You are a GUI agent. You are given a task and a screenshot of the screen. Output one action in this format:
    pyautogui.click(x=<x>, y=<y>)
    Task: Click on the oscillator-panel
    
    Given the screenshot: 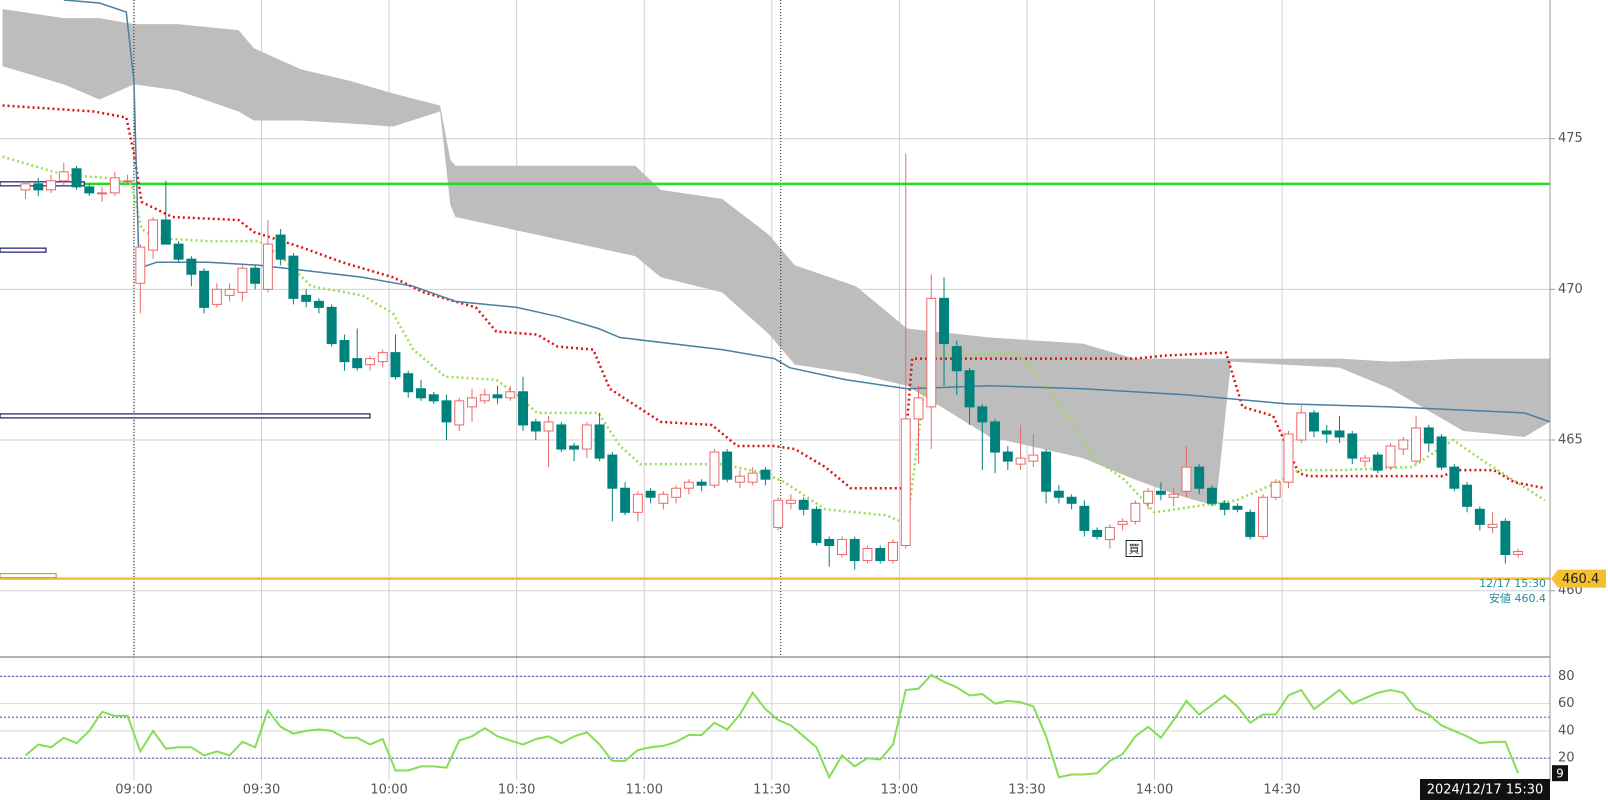 What is the action you would take?
    pyautogui.click(x=775, y=726)
    